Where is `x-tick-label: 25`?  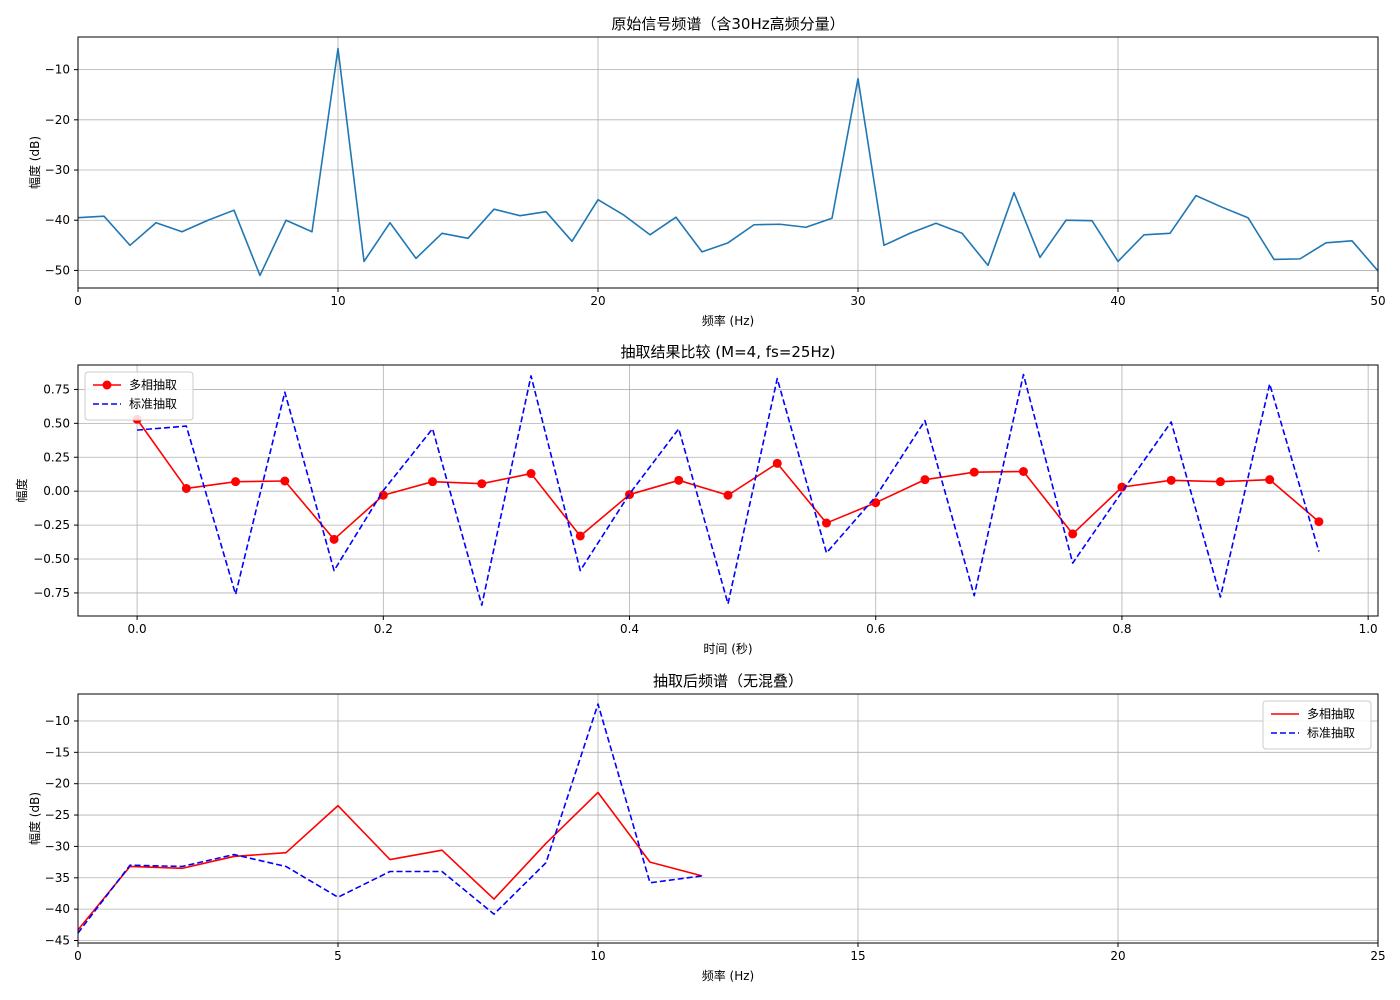
x-tick-label: 25 is located at coordinates (1377, 956).